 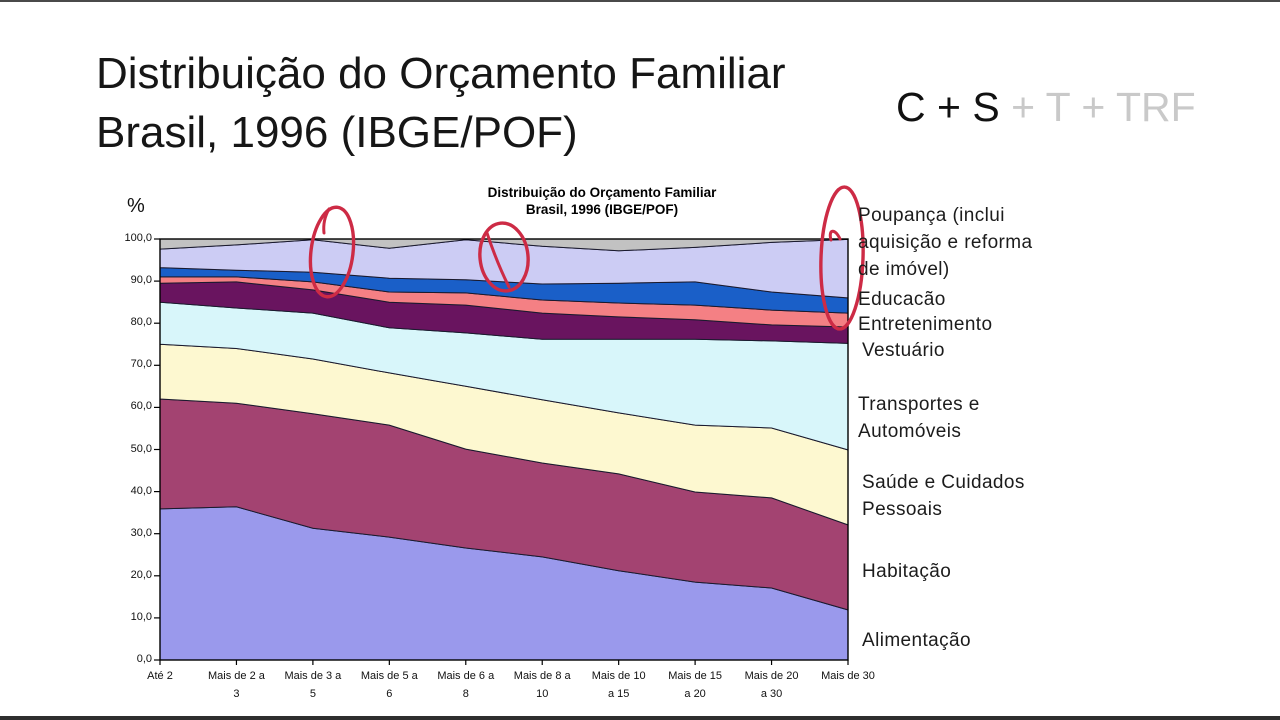 What do you see at coordinates (916, 640) in the screenshot?
I see `band-label-alimentacao: Alimentação` at bounding box center [916, 640].